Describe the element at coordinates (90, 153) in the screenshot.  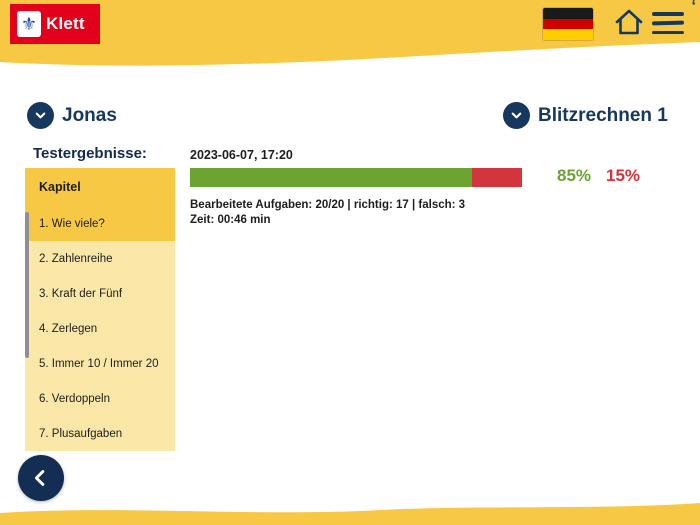
I see `page-title: Testergebnisse:` at that location.